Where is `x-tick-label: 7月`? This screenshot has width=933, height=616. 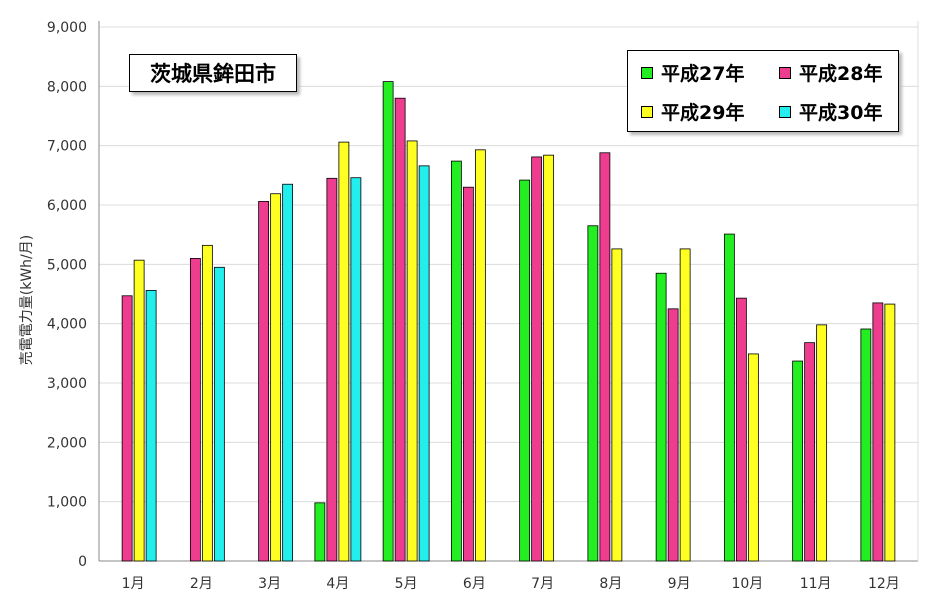 x-tick-label: 7月 is located at coordinates (542, 584).